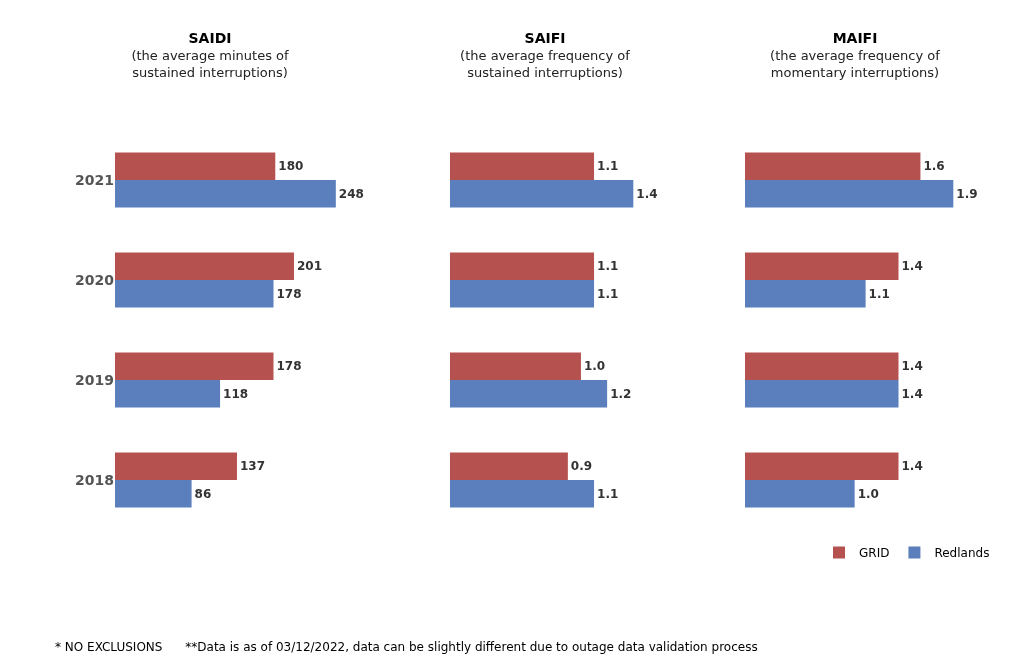 The height and width of the screenshot is (660, 1035). I want to click on chart-subtitle: (the average frequency of sustained interruptions), so click(545, 65).